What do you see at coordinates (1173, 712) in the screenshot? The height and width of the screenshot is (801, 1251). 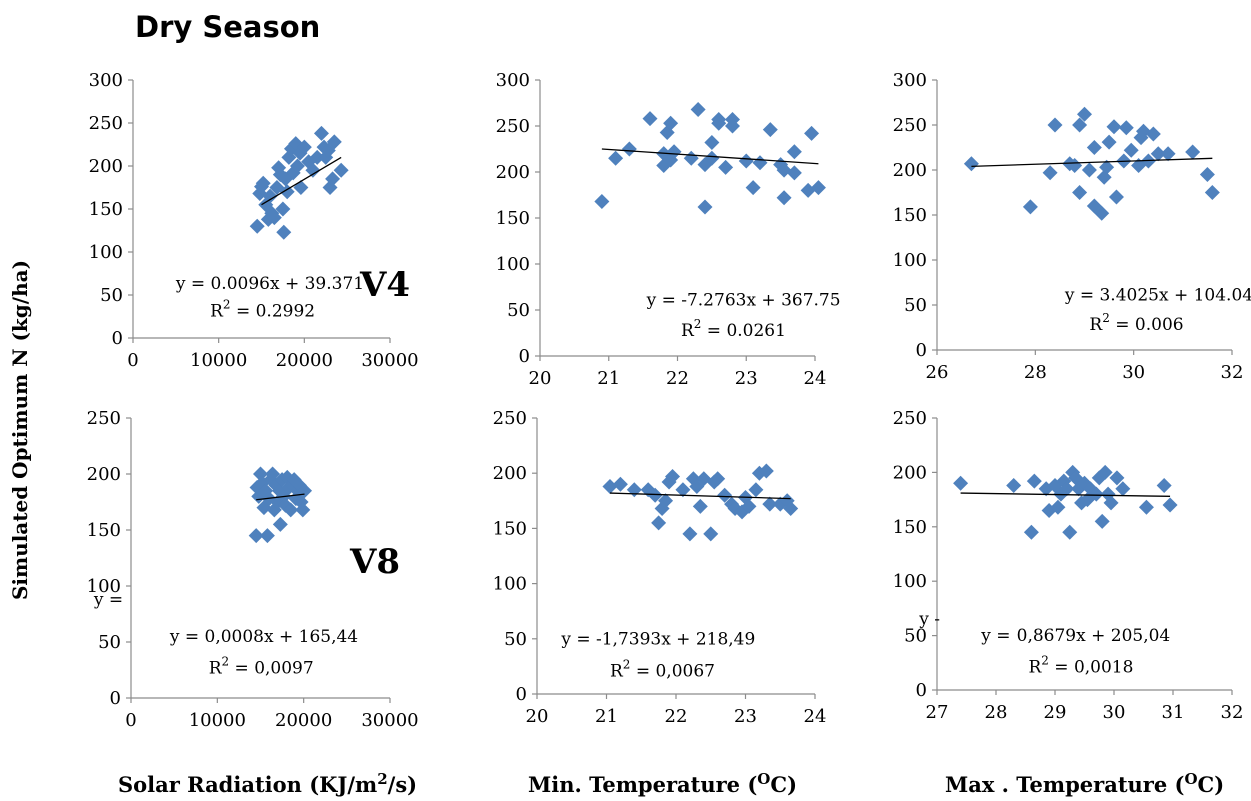 I see `x-tick-label: 31` at bounding box center [1173, 712].